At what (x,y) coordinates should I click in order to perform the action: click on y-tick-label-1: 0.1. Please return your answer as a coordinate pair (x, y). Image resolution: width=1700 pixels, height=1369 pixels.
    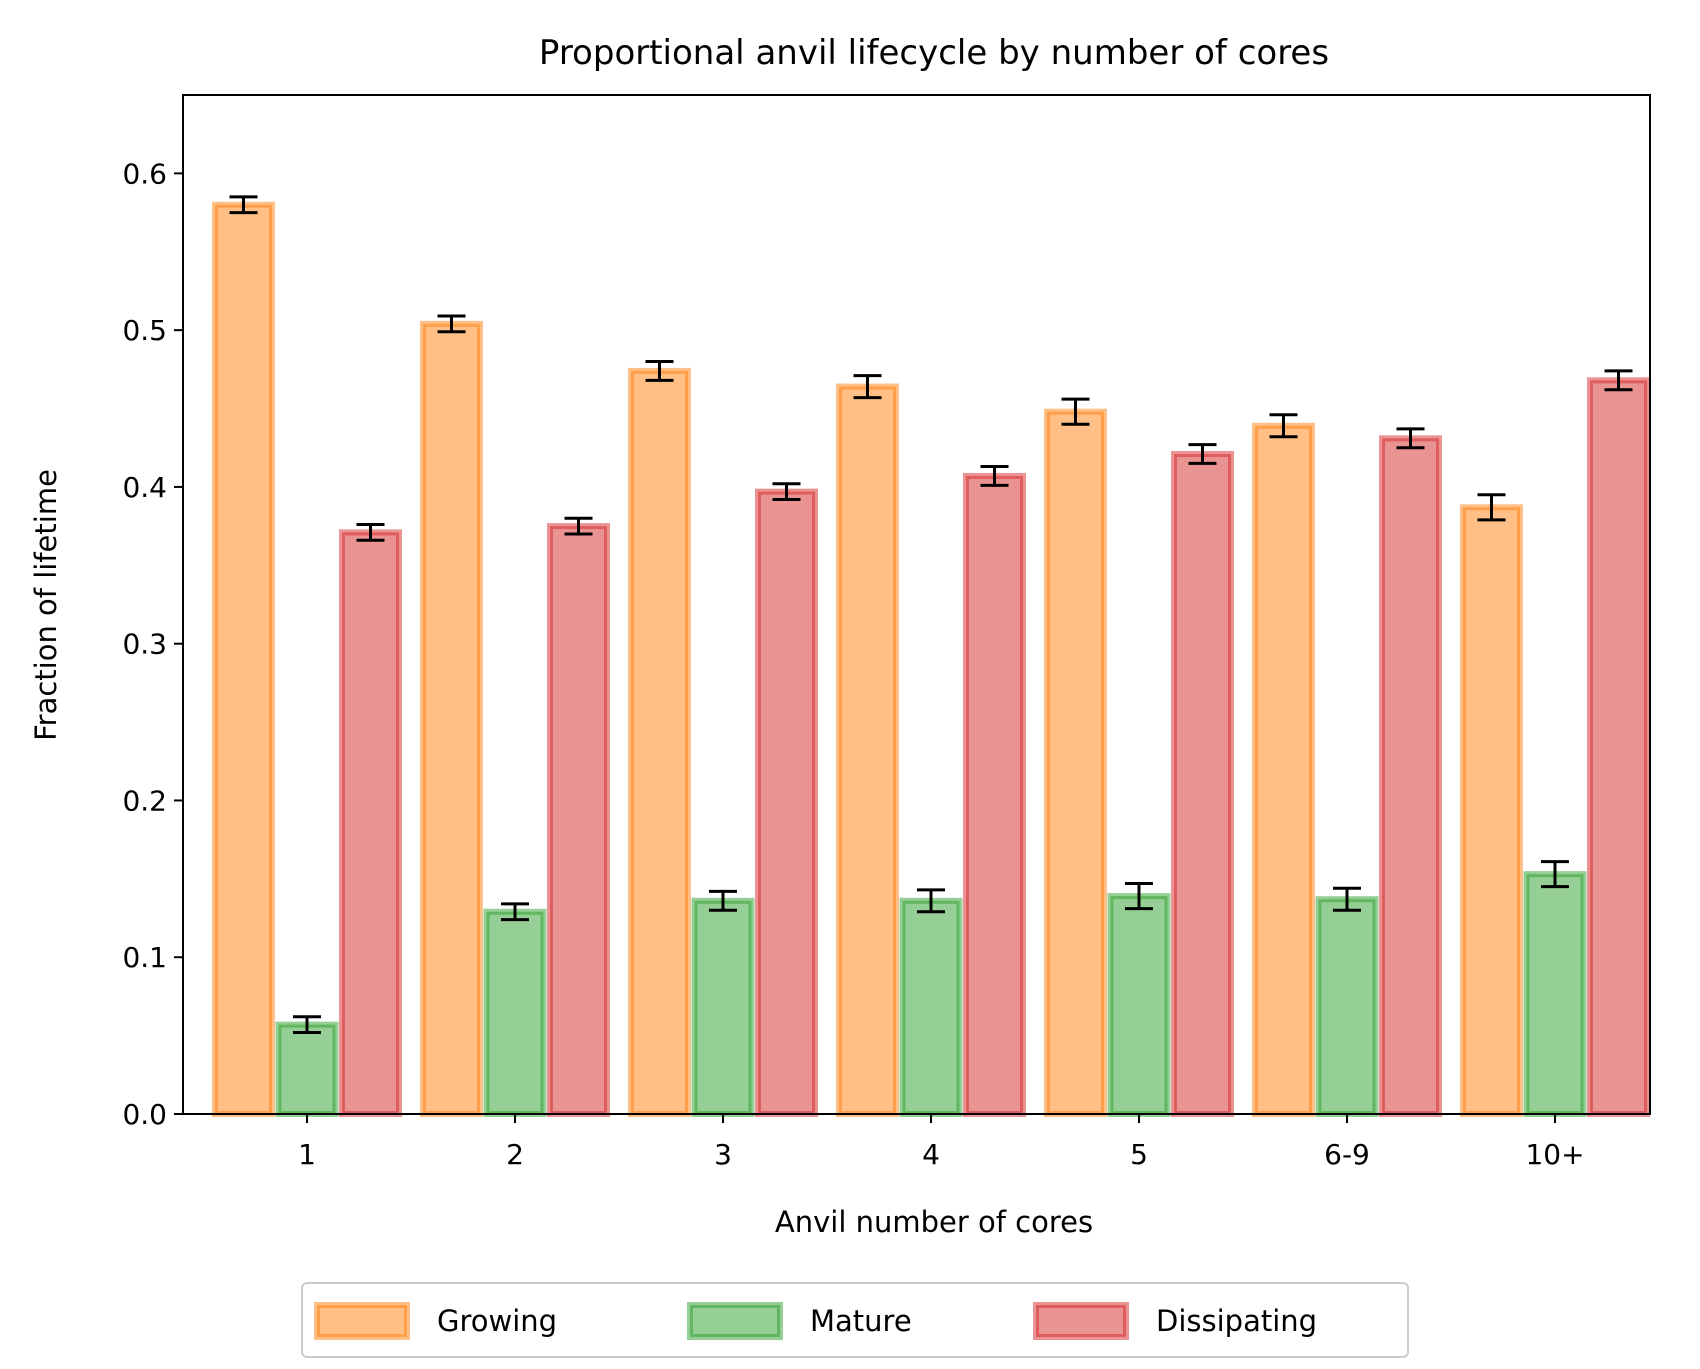
    Looking at the image, I should click on (144, 957).